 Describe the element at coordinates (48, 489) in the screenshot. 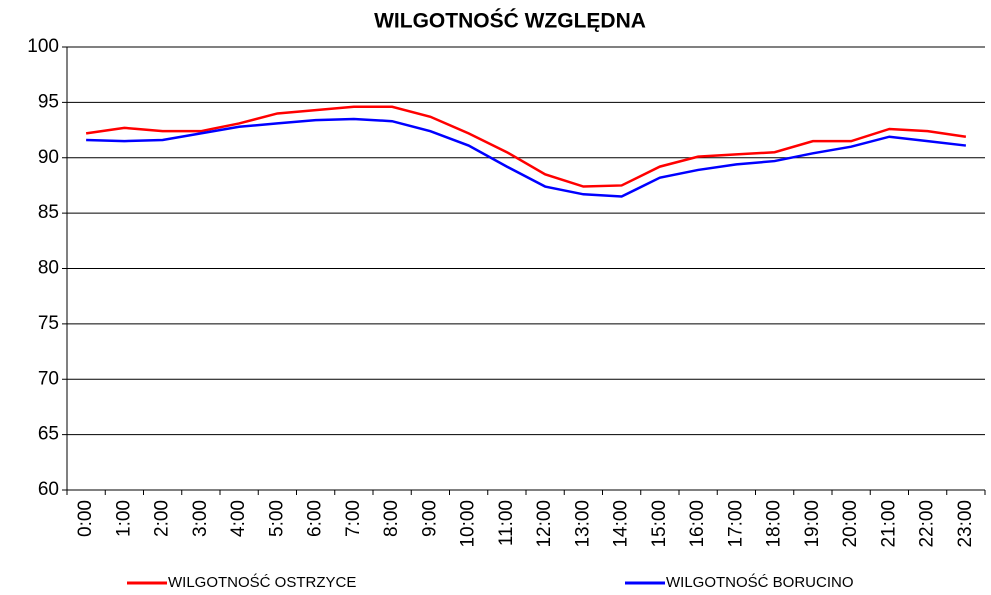

I see `y-tick-label: 60` at that location.